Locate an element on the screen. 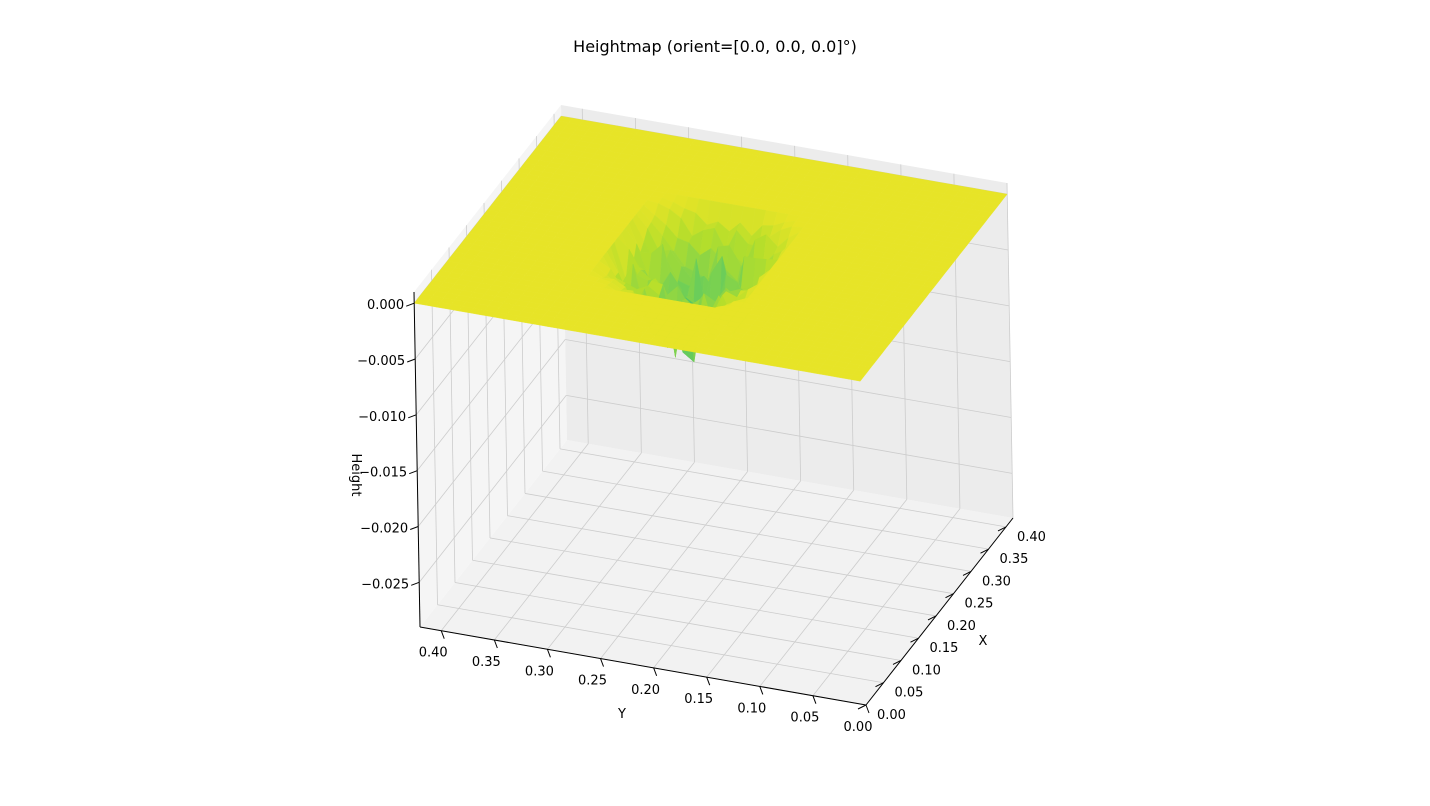 Image resolution: width=1430 pixels, height=806 pixels. z-axis-tick-label: −0.015 is located at coordinates (383, 473).